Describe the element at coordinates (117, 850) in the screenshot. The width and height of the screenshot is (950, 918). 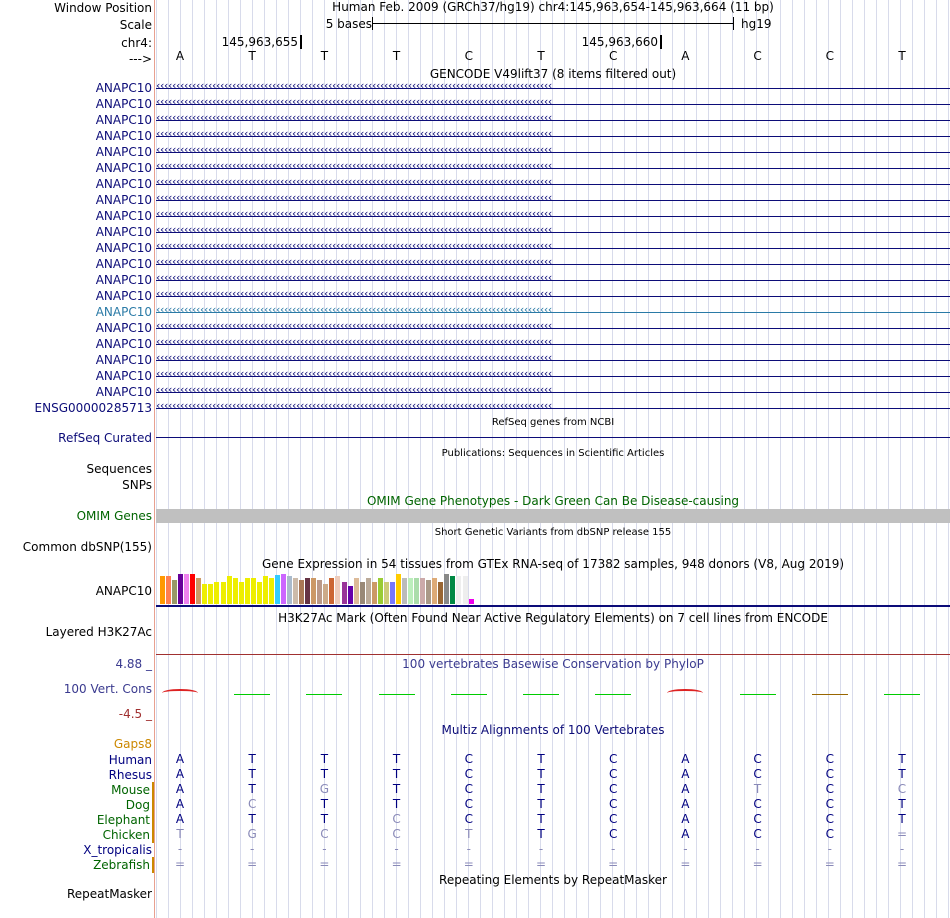
I see `species-label: X_tropicalis` at that location.